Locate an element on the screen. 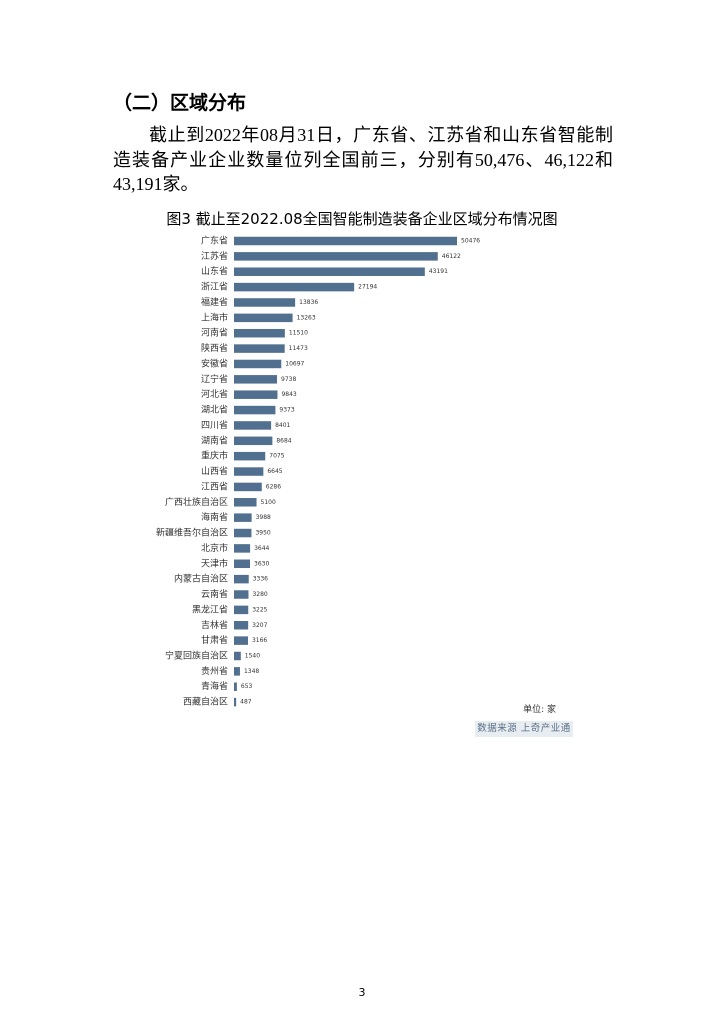  value-label: 3207 is located at coordinates (259, 625).